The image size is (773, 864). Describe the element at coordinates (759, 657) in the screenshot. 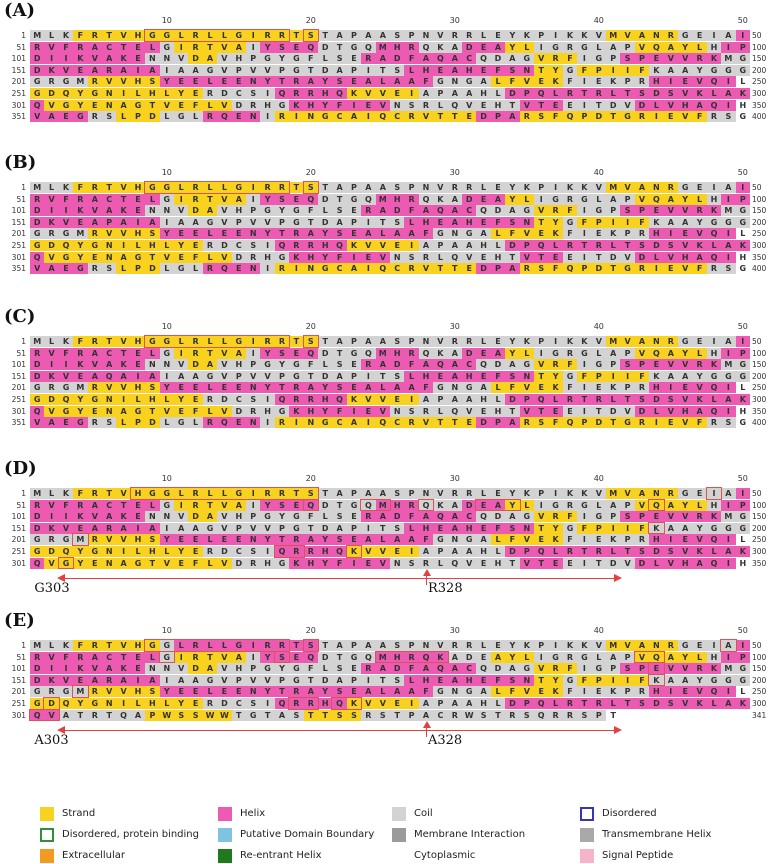

I see `row-end-number: 100` at that location.